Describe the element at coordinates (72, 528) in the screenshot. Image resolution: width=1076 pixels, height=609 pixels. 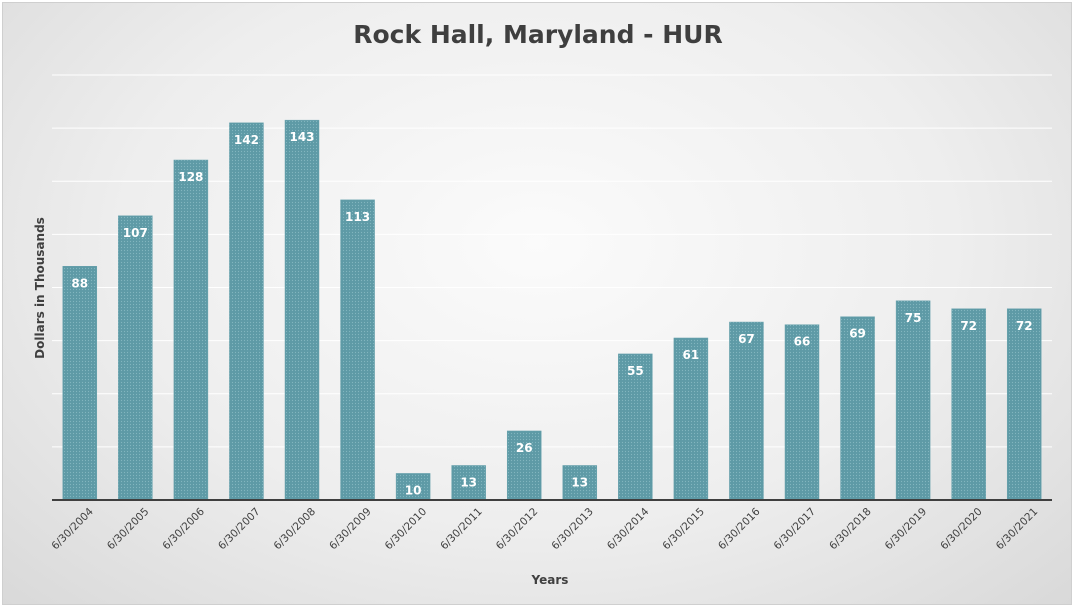
I see `x-tick-label: 6/30/2004` at that location.